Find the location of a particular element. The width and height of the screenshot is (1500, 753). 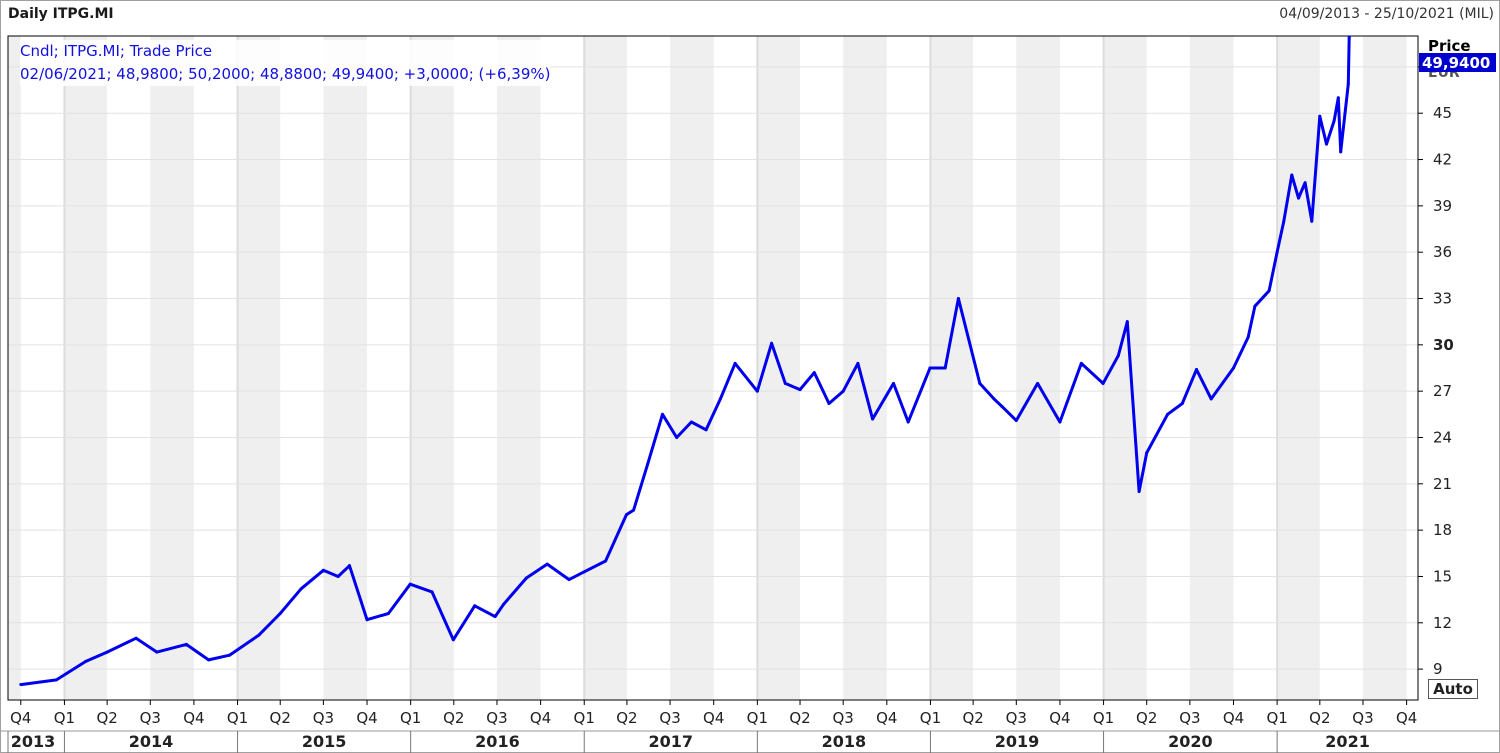

year-label: 2016 is located at coordinates (497, 741).